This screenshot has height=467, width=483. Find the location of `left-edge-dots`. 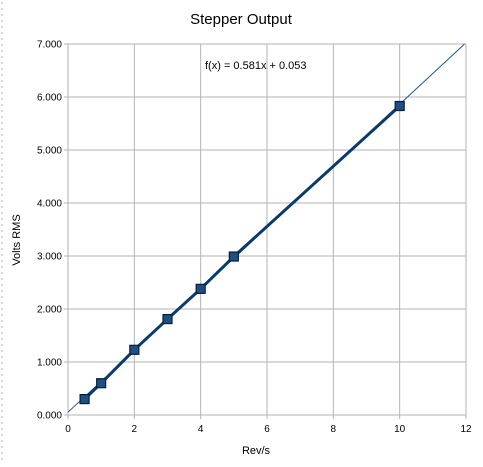

left-edge-dots is located at coordinates (2, 231).